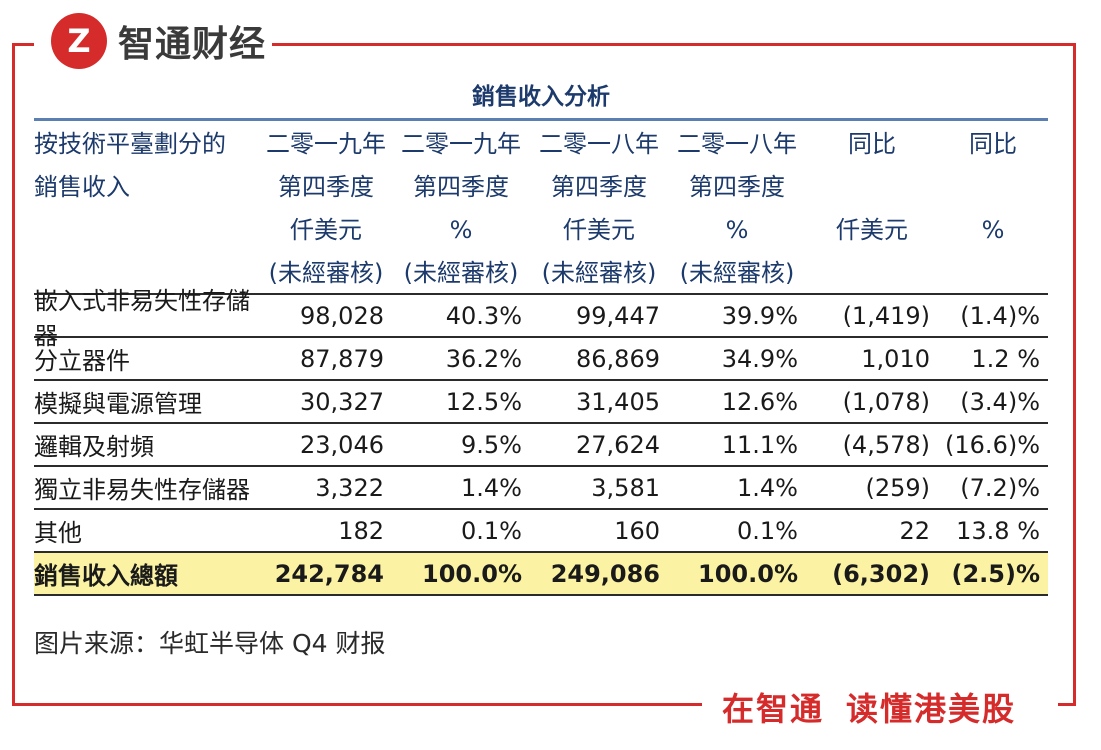  I want to click on cell-value: 23,046, so click(342, 444).